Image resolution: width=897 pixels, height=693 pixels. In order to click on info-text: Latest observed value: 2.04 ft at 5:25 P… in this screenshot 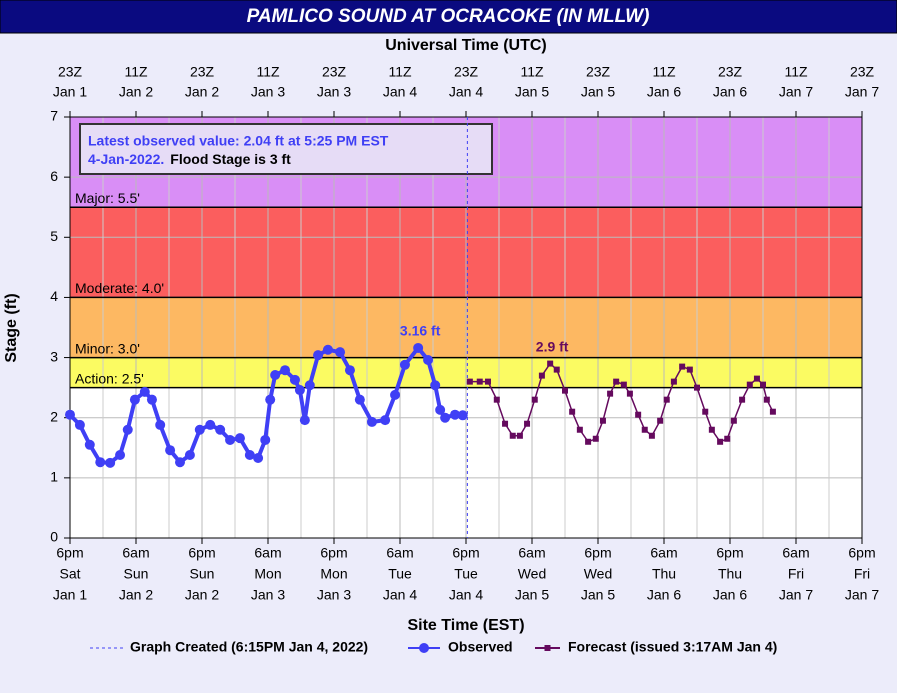, I will do `click(238, 141)`.